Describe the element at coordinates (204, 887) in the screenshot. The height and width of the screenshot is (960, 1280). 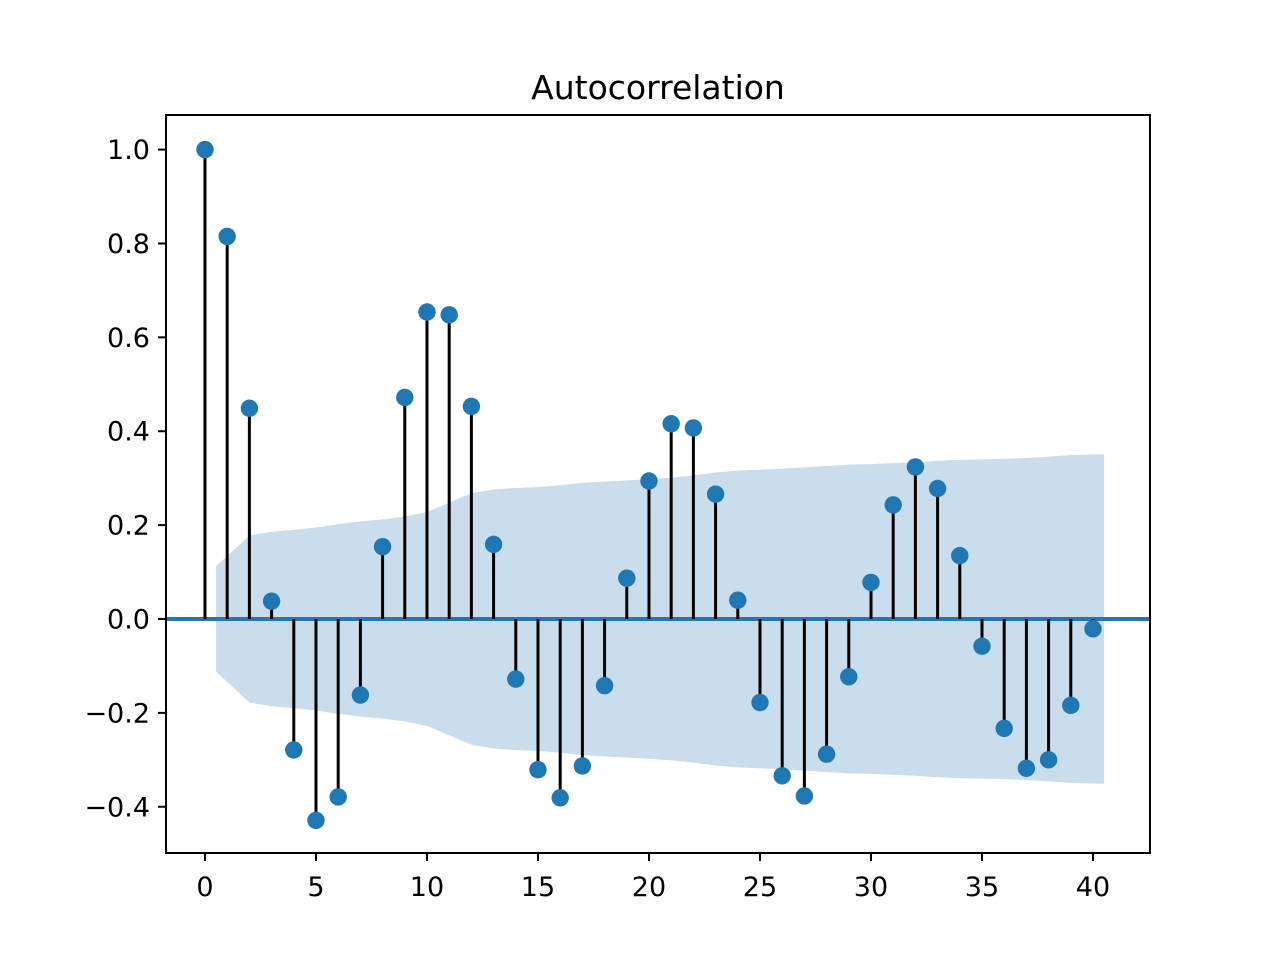
I see `x-tick-label: 0` at that location.